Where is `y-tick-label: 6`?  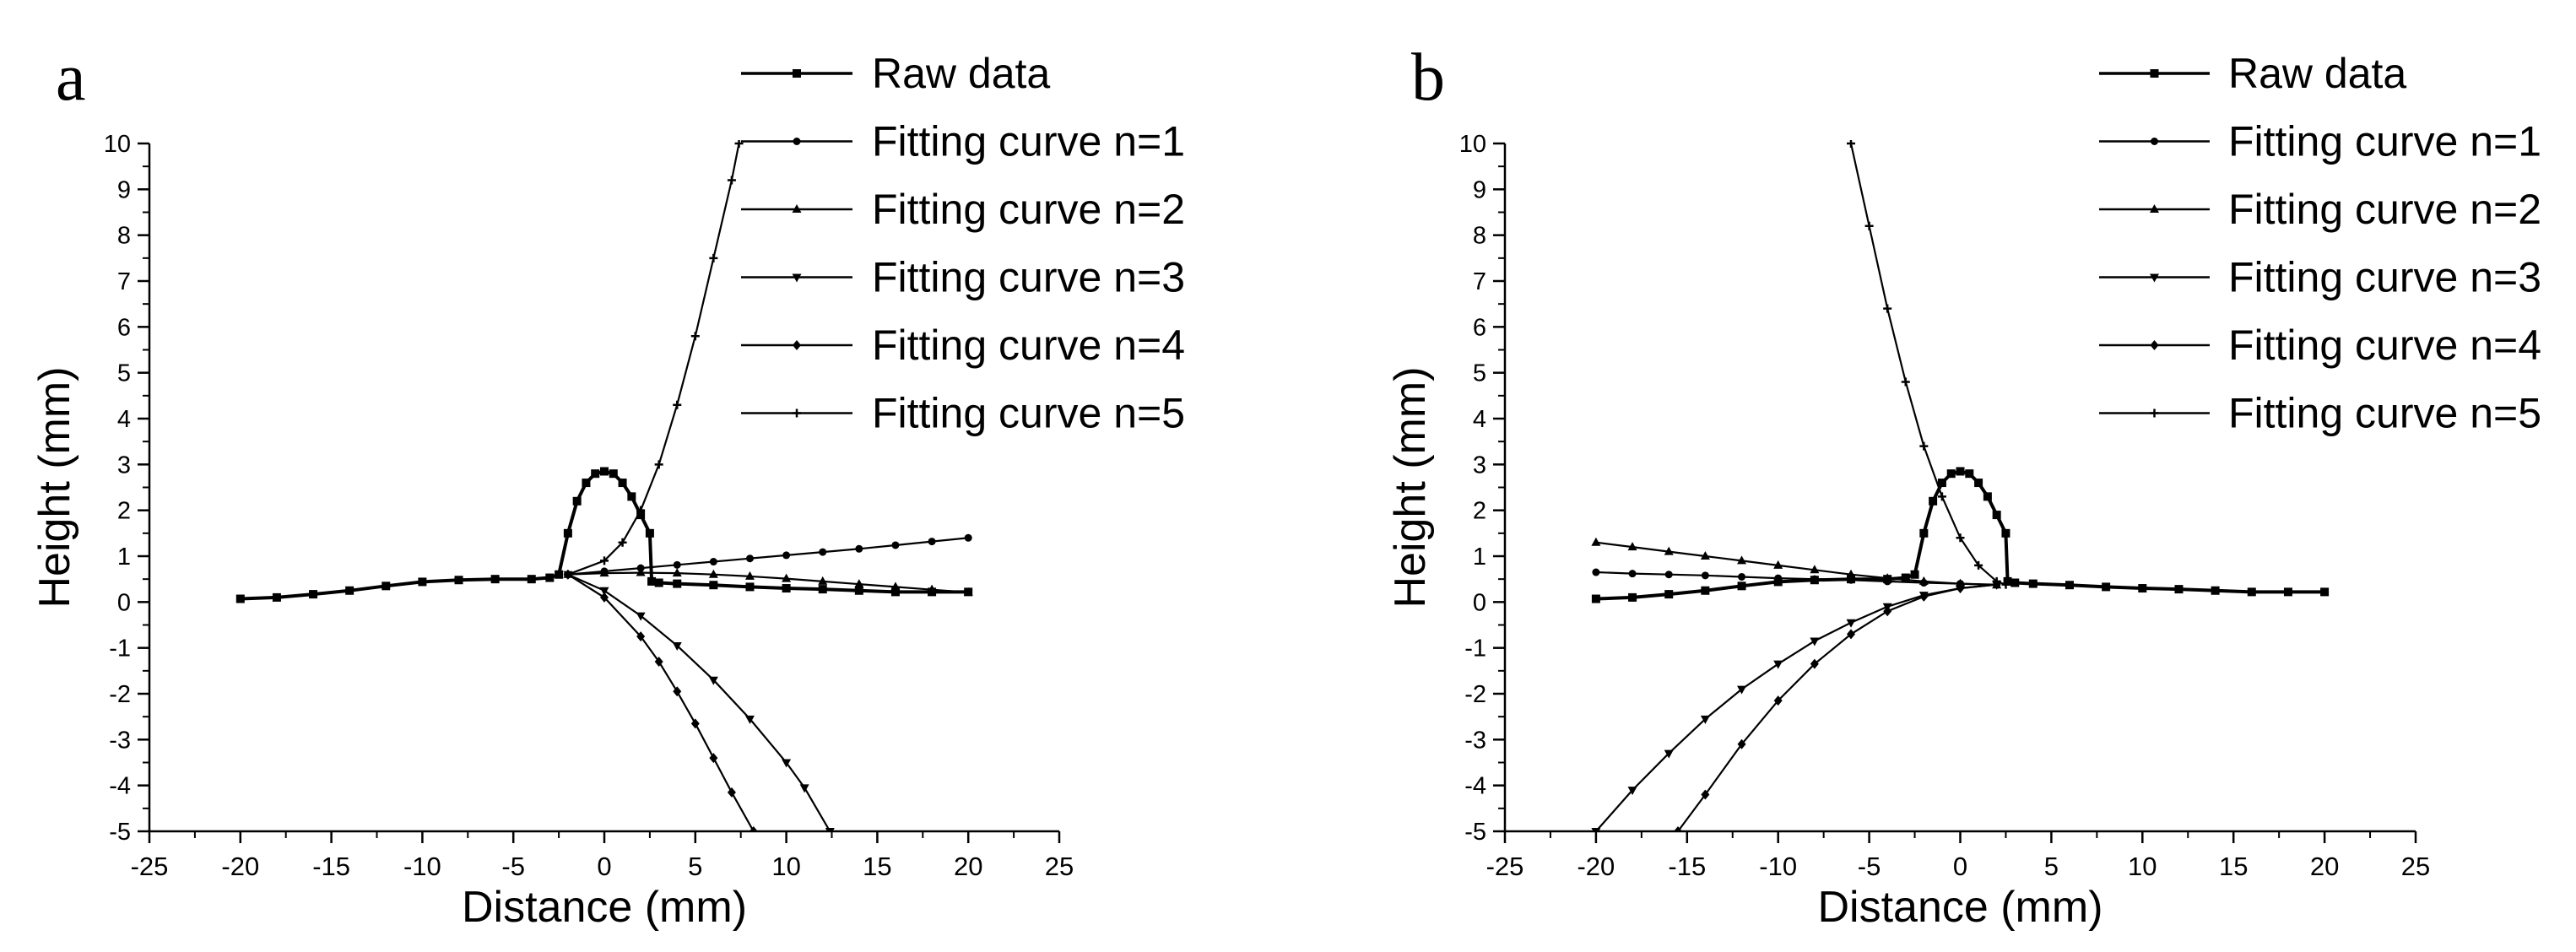 y-tick-label: 6 is located at coordinates (1479, 327).